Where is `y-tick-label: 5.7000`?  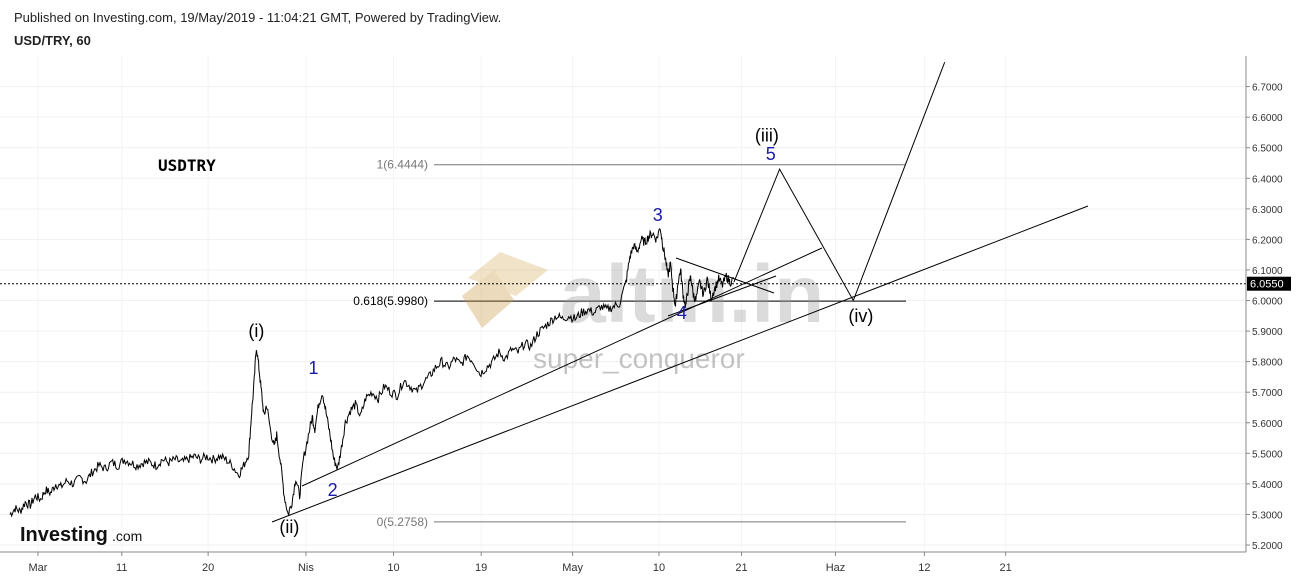
y-tick-label: 5.7000 is located at coordinates (1267, 393).